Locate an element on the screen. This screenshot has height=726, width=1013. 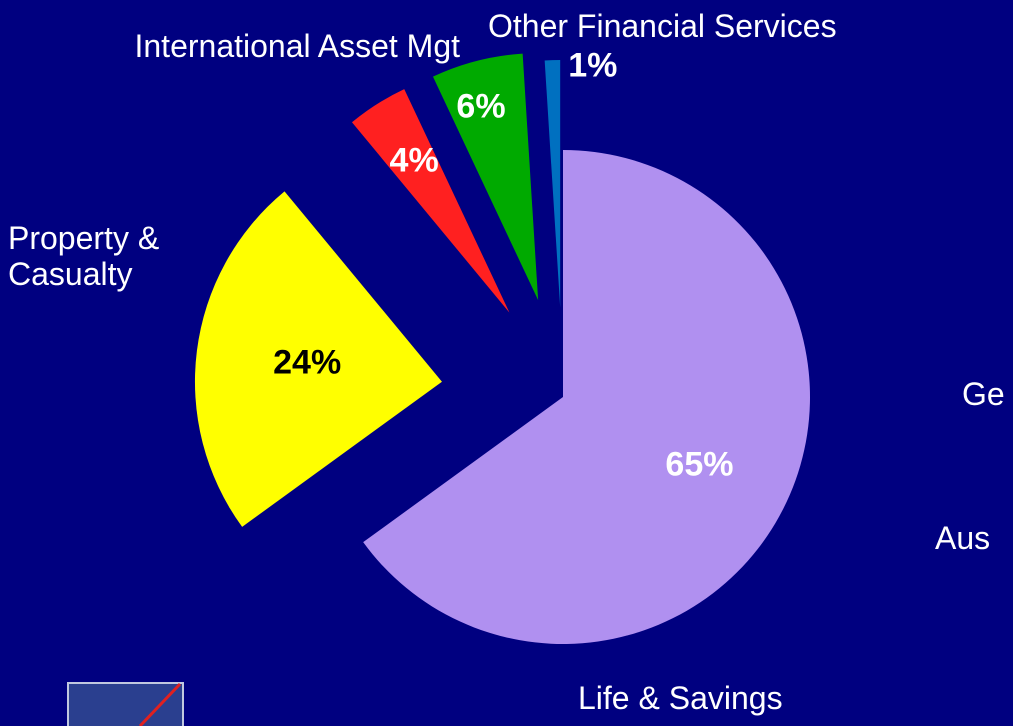
value-label: 24% is located at coordinates (307, 363).